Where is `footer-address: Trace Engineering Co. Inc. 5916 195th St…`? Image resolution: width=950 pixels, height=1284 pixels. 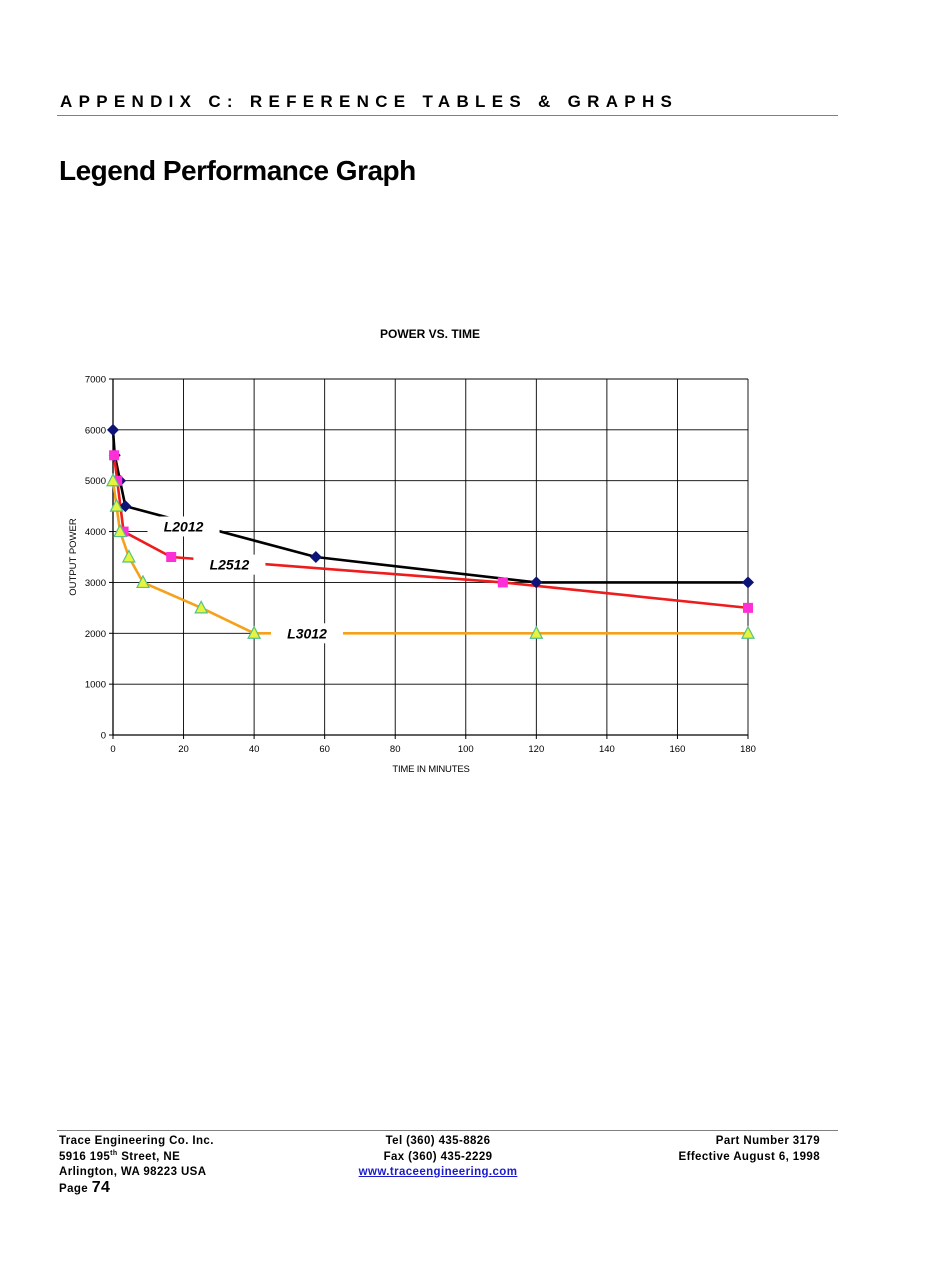 footer-address: Trace Engineering Co. Inc. 5916 195th St… is located at coordinates (136, 1157).